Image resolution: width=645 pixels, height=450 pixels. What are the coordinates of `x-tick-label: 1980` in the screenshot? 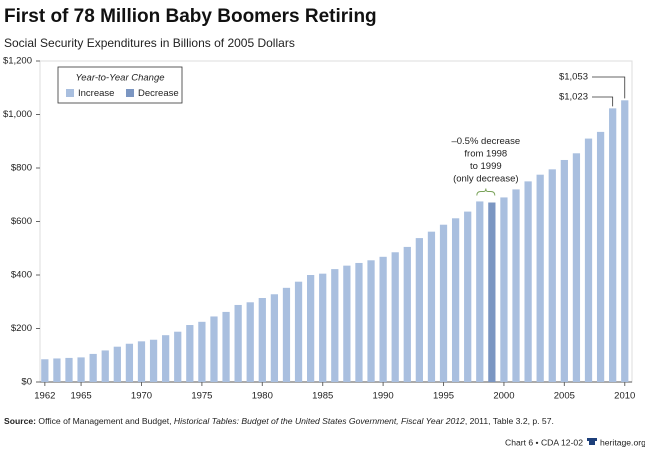 It's located at (262, 396).